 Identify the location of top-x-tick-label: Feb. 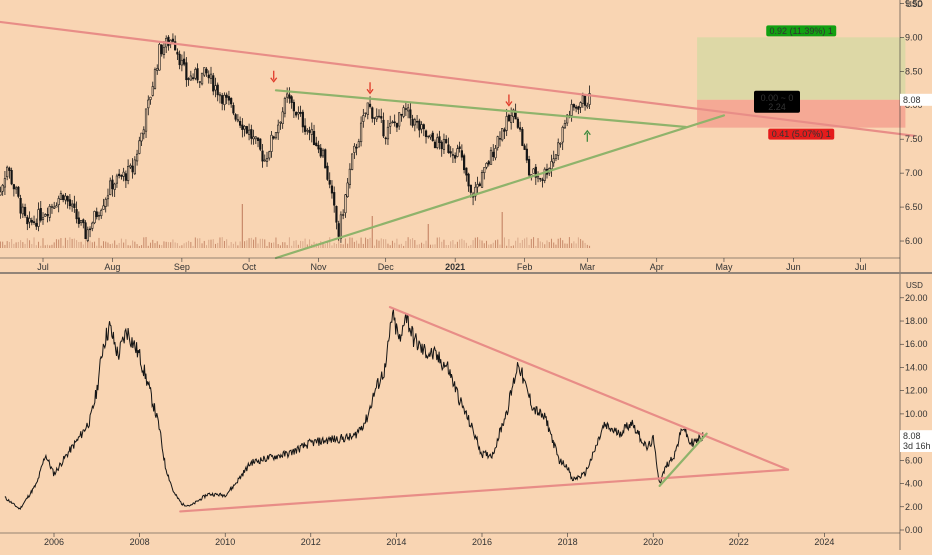
(525, 267).